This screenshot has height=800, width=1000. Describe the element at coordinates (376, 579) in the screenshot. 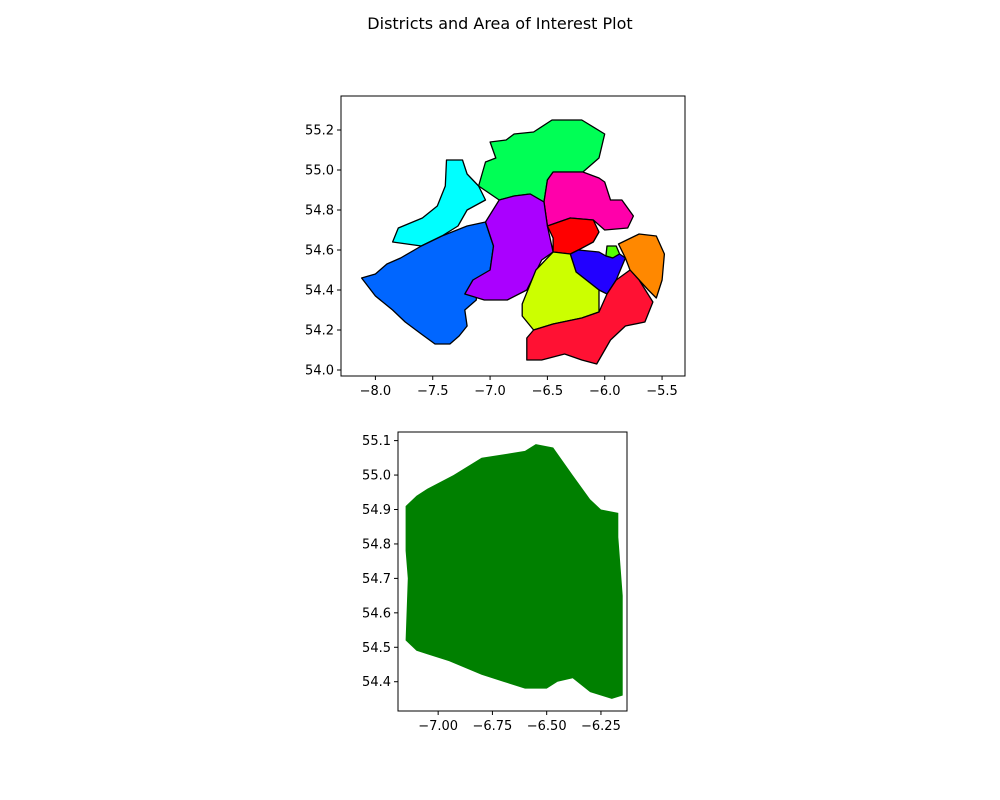

I see `y-tick-label: 54.7` at that location.